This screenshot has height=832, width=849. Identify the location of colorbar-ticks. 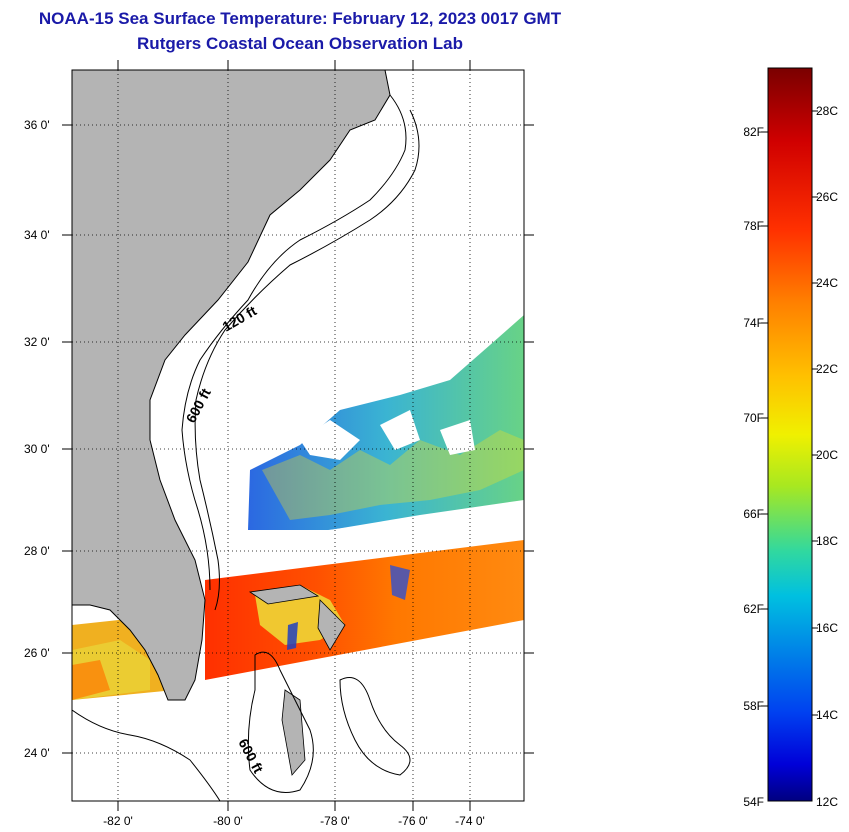
(789, 413).